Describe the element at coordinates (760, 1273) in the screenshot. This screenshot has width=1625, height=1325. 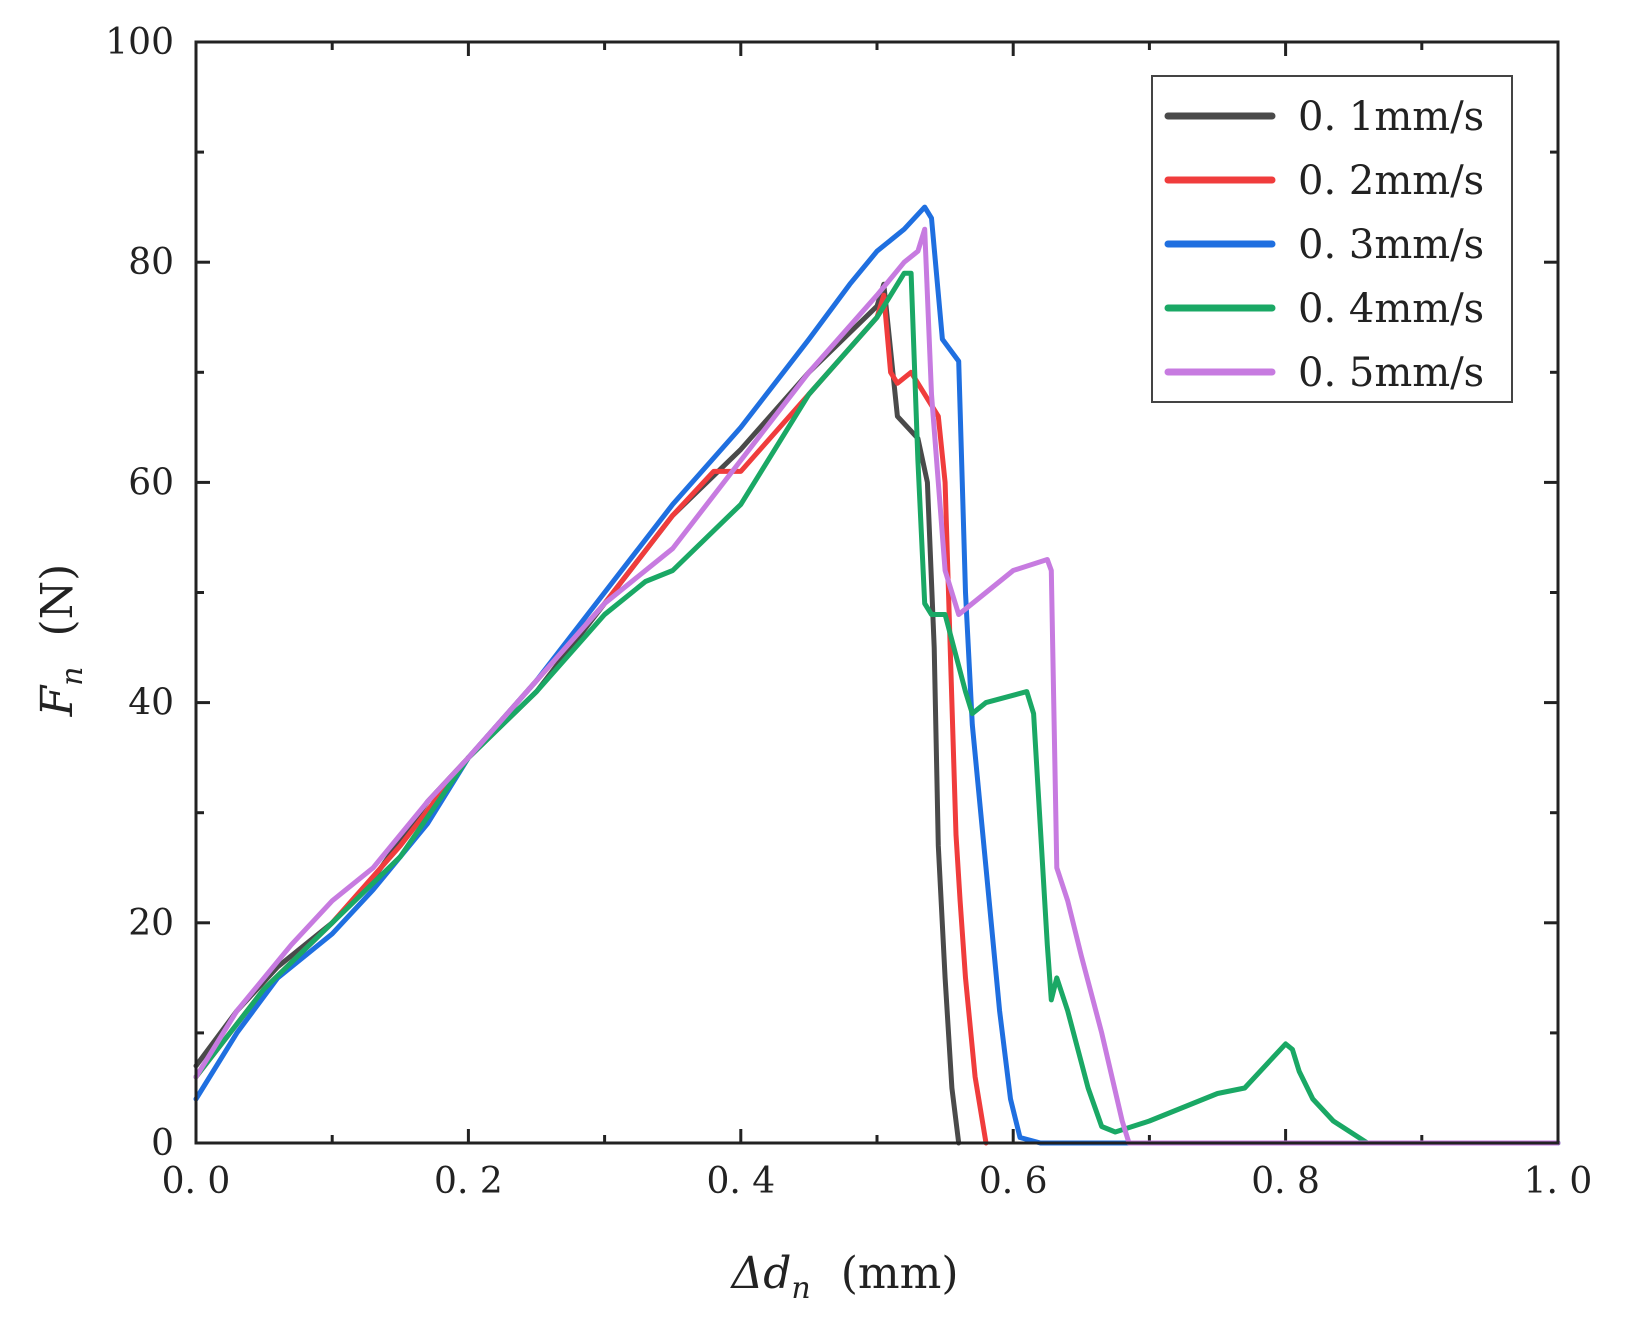
I see `x-axis-title-main: Δd` at that location.